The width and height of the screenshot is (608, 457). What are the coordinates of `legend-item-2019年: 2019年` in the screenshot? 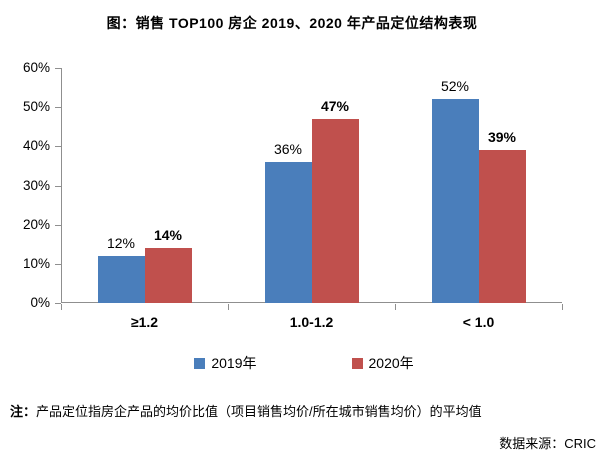 It's located at (225, 363).